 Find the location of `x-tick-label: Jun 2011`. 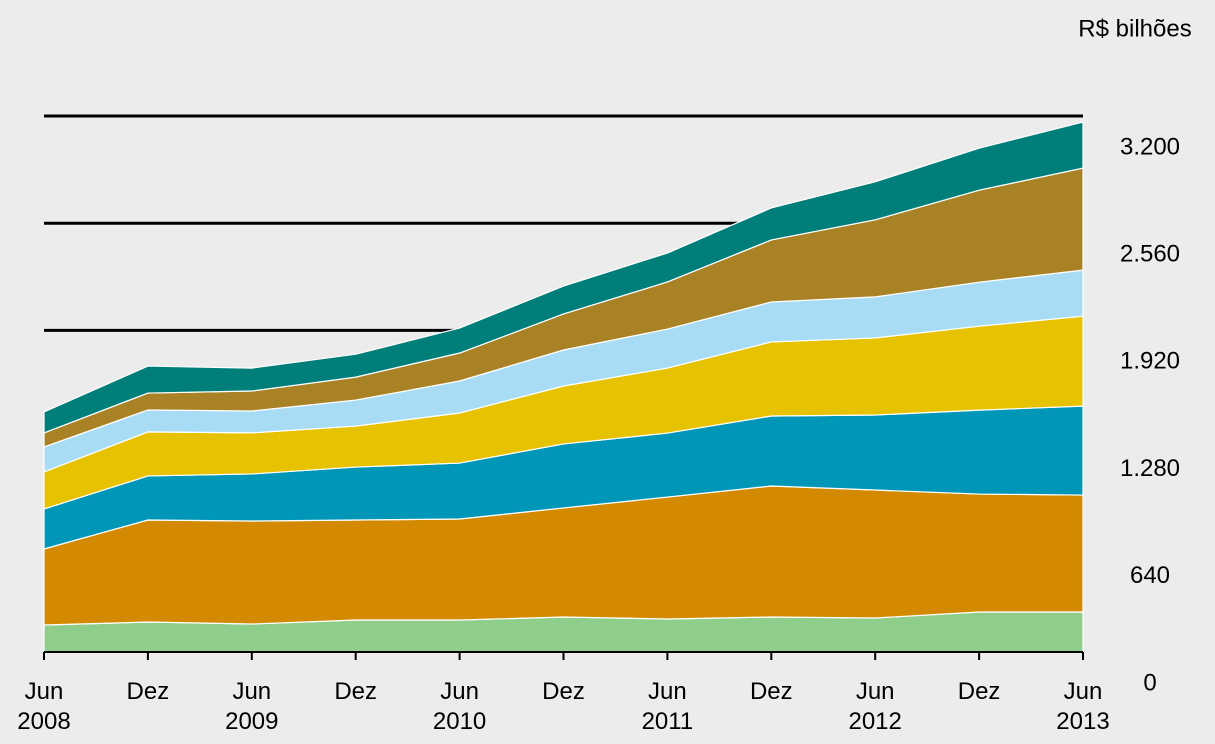

x-tick-label: Jun 2011 is located at coordinates (667, 706).